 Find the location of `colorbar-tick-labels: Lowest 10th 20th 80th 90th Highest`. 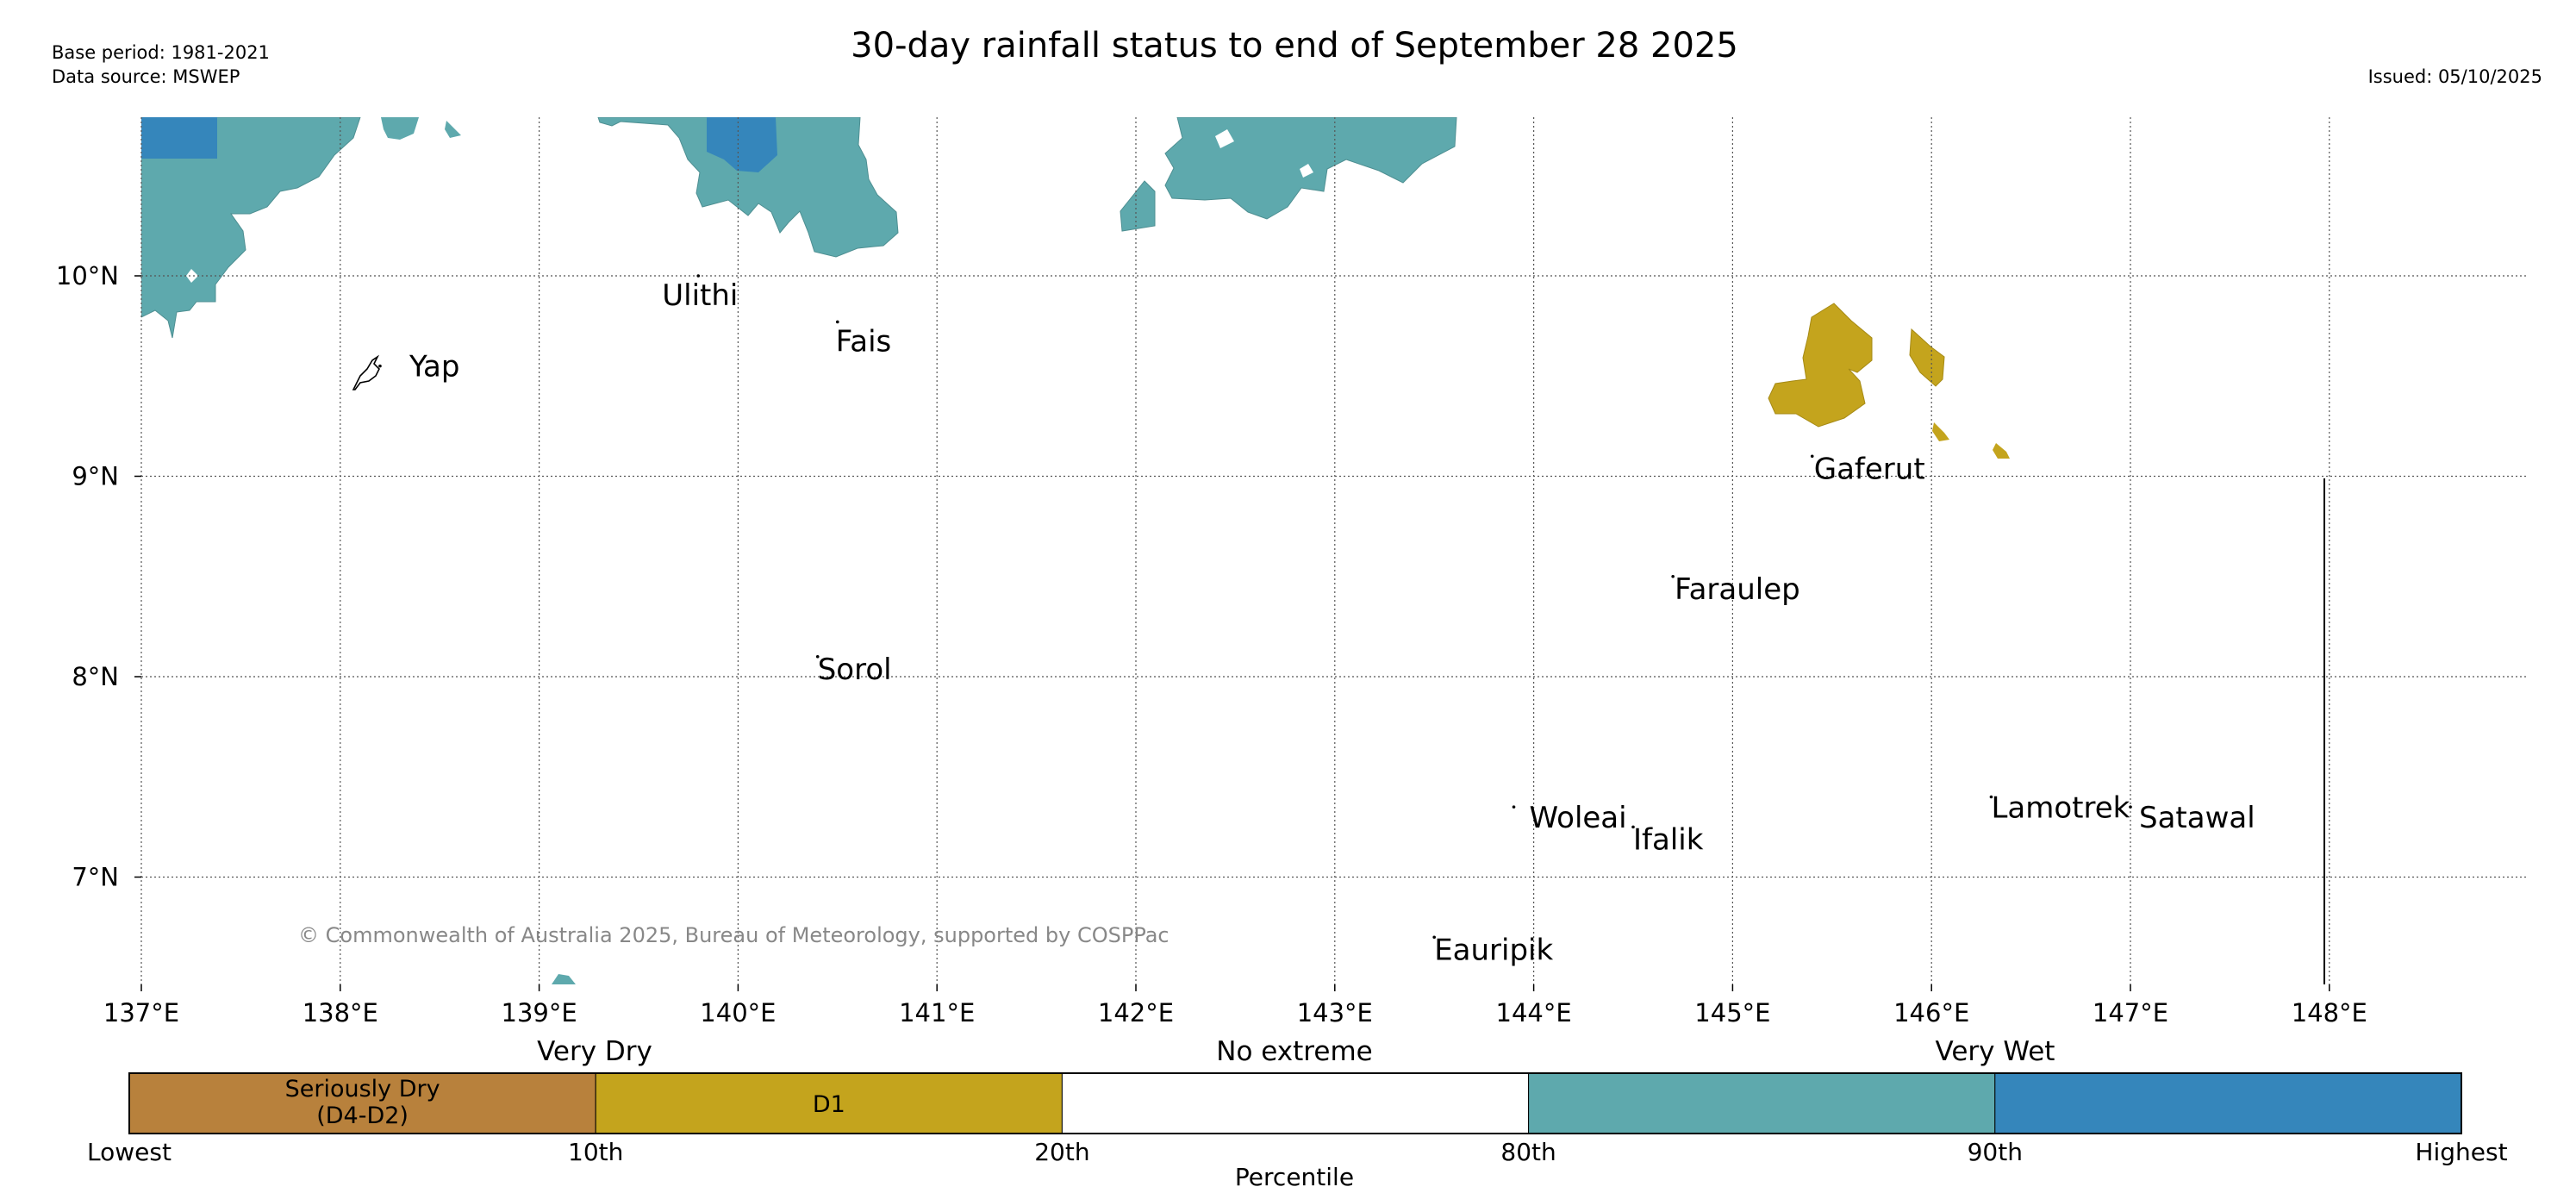

colorbar-tick-labels: Lowest 10th 20th 80th 90th Highest is located at coordinates (1297, 1152).